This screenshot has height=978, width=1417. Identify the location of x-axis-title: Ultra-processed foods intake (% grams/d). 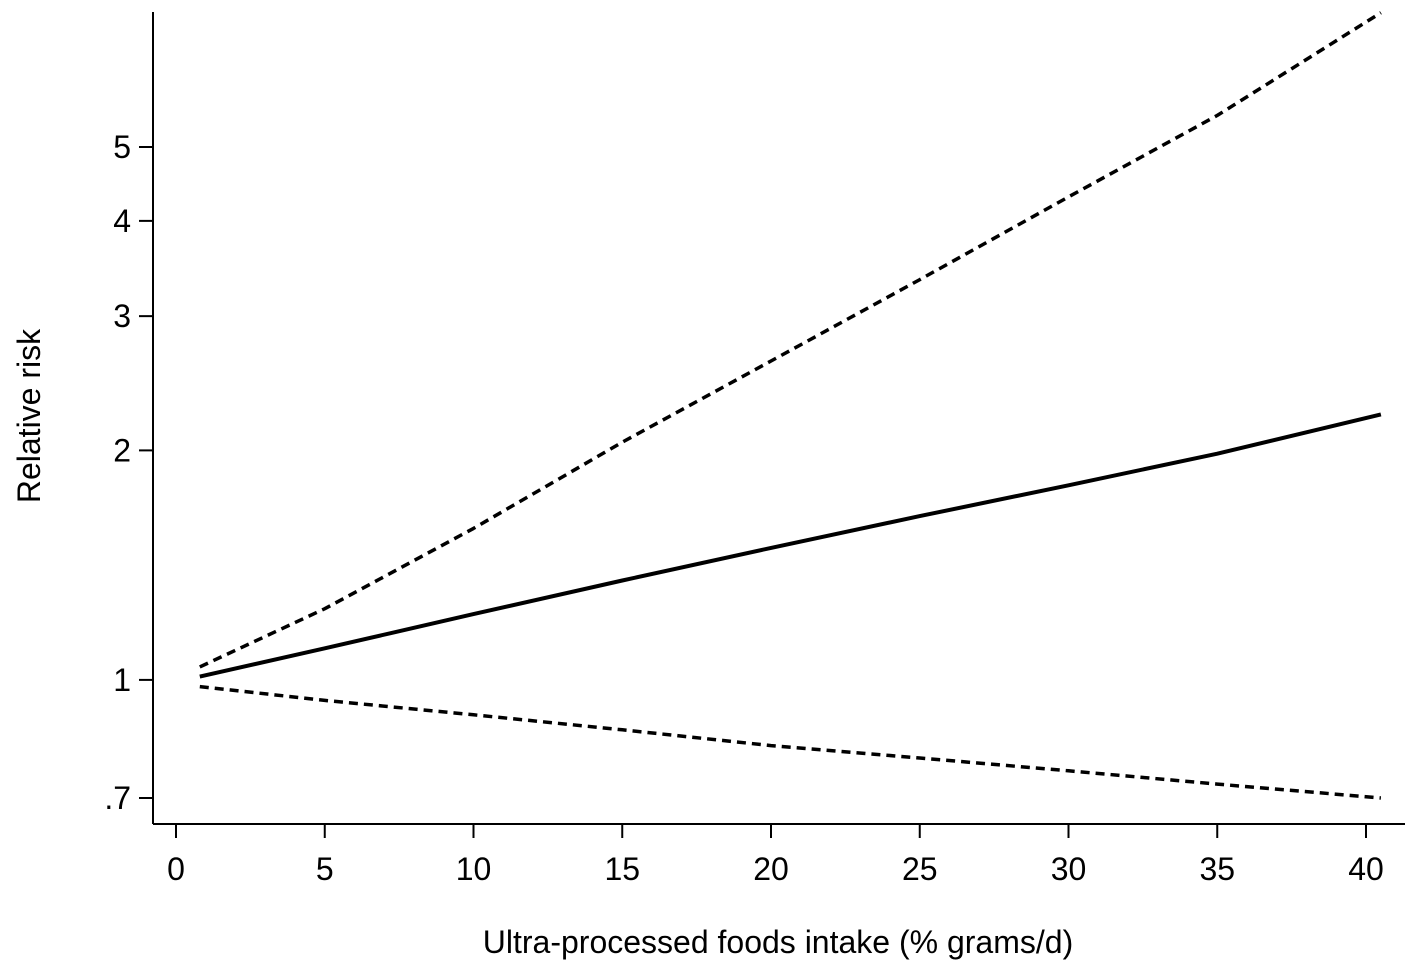
(778, 942).